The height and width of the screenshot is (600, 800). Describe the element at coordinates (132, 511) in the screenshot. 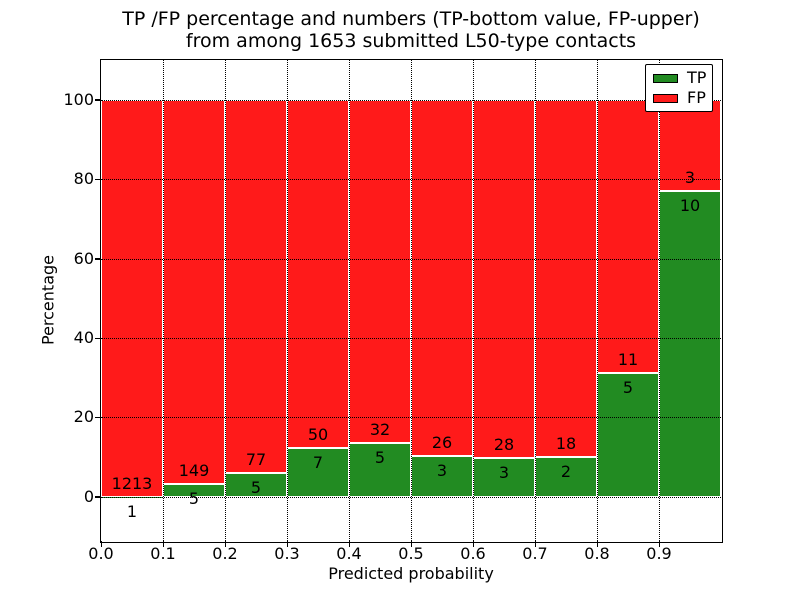

I see `tp-count-label: 1` at that location.